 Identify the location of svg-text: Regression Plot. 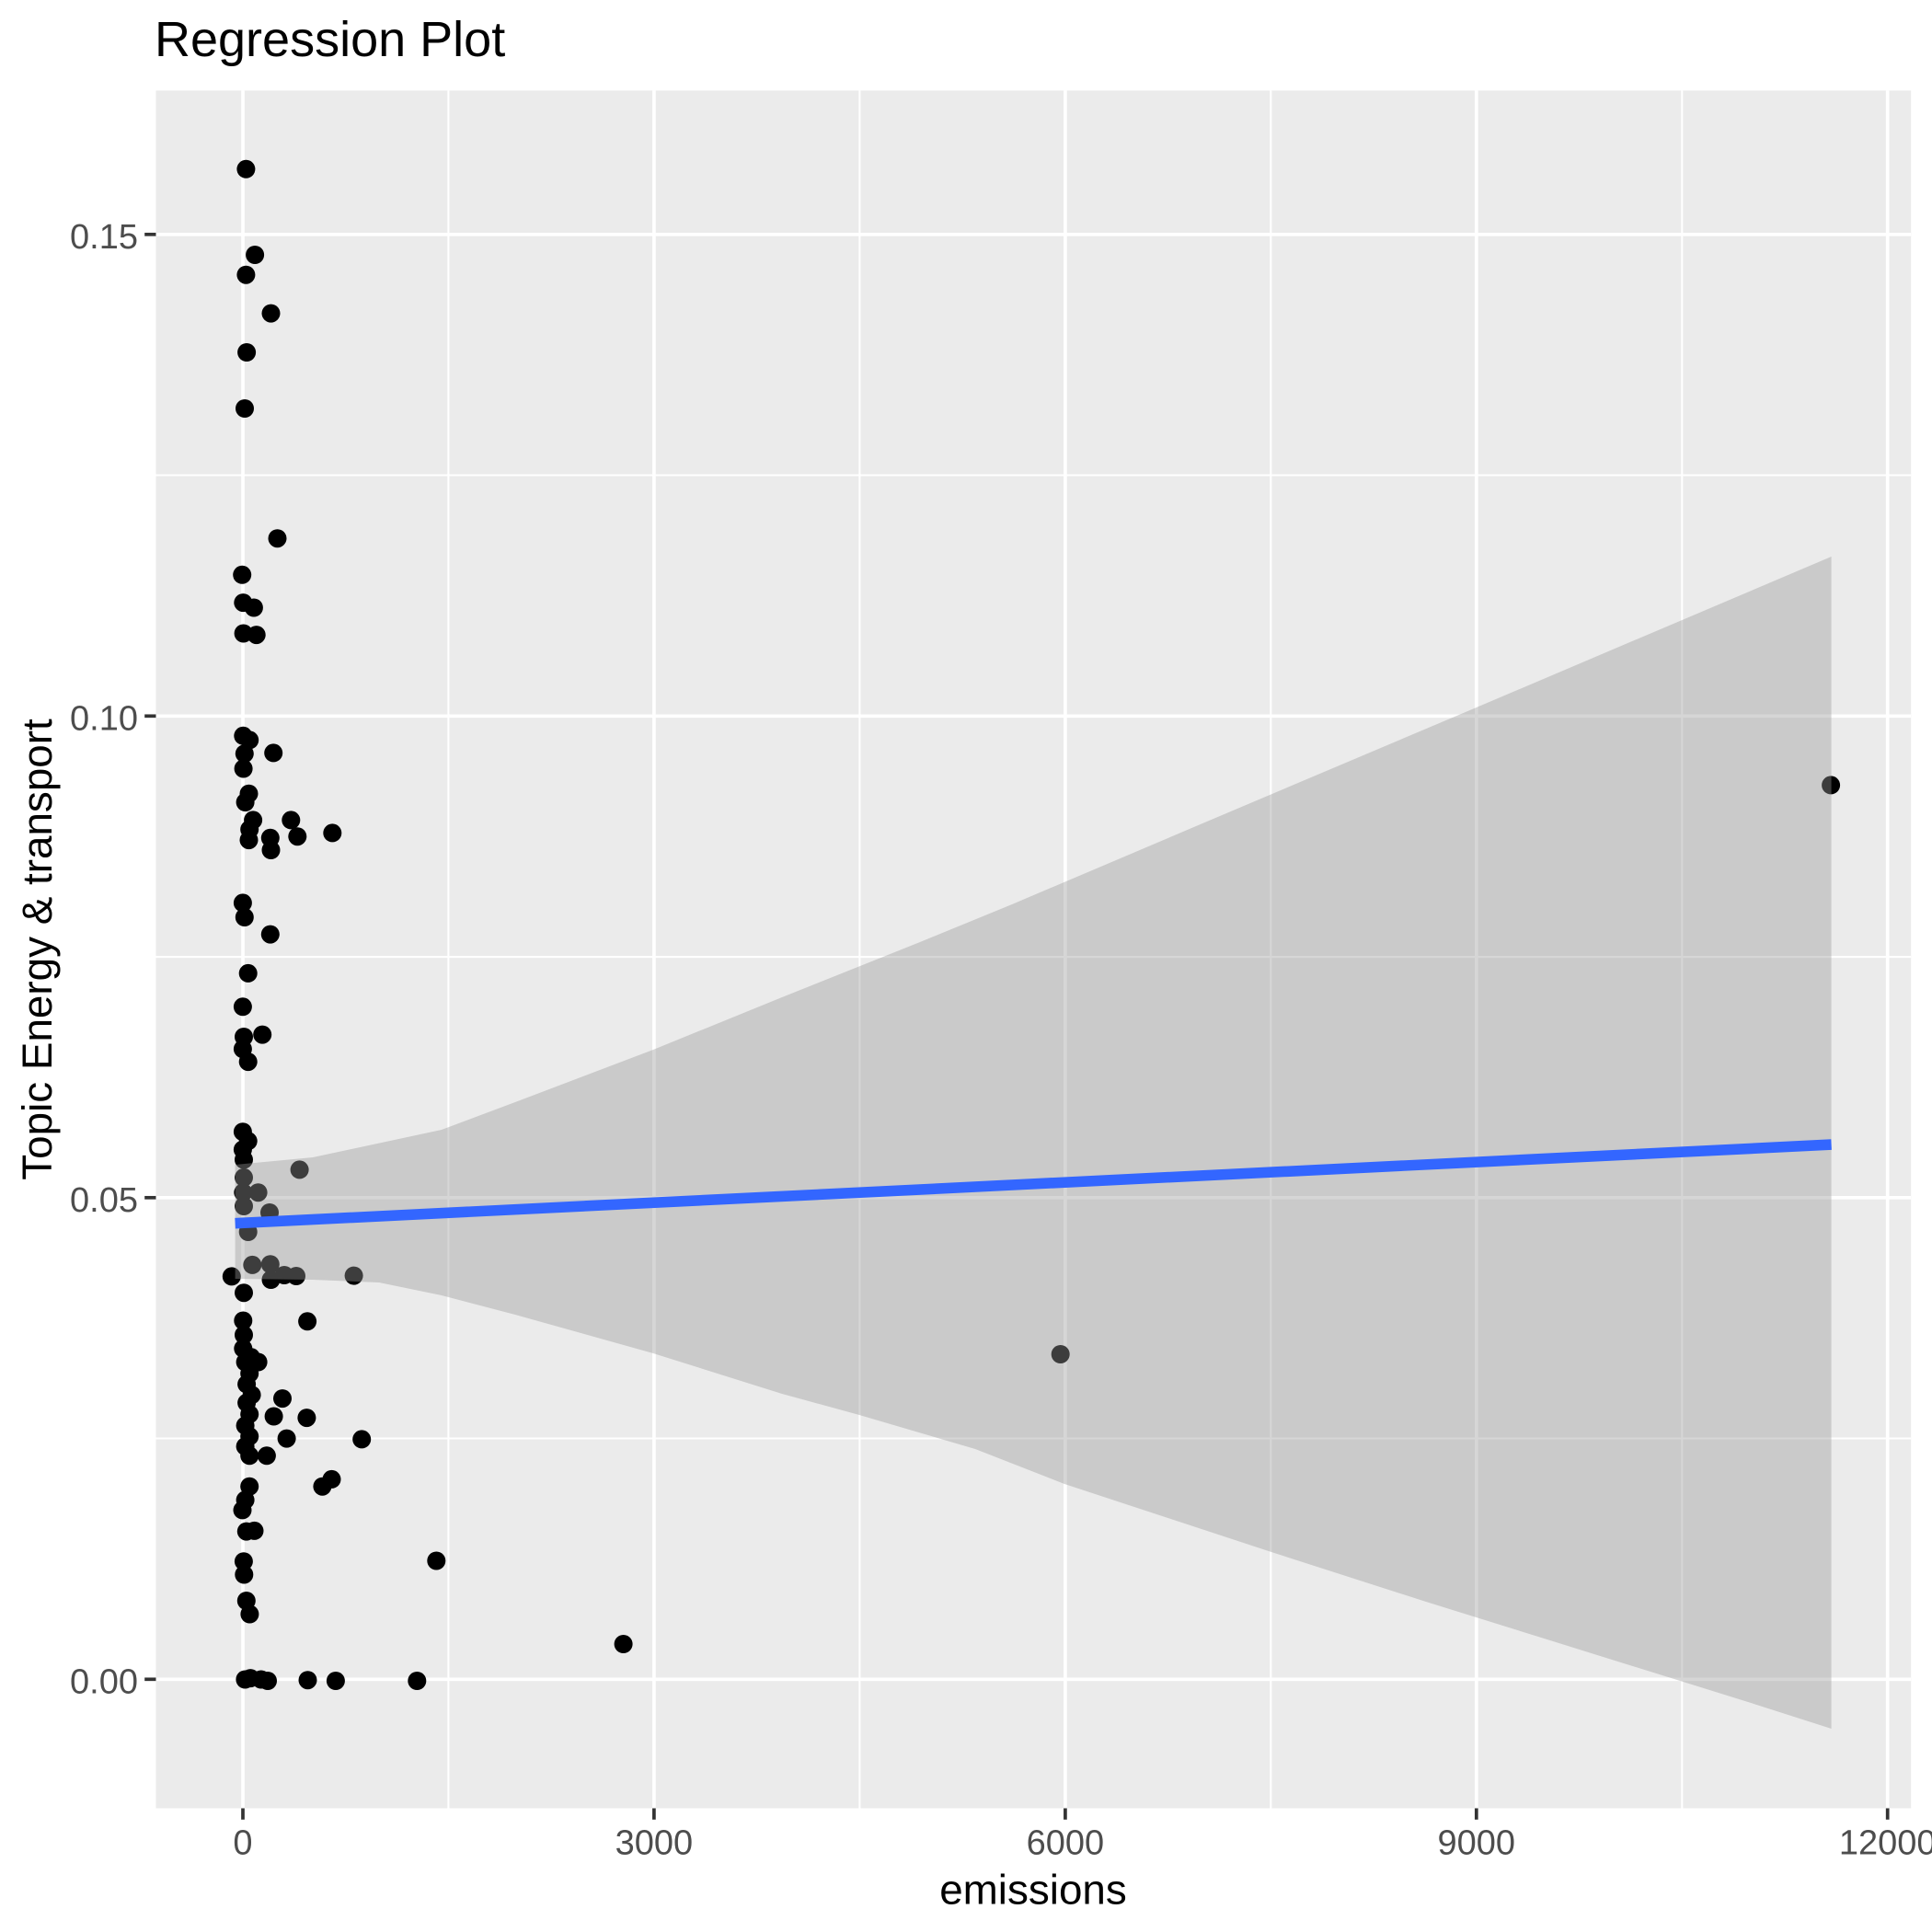
(330, 39).